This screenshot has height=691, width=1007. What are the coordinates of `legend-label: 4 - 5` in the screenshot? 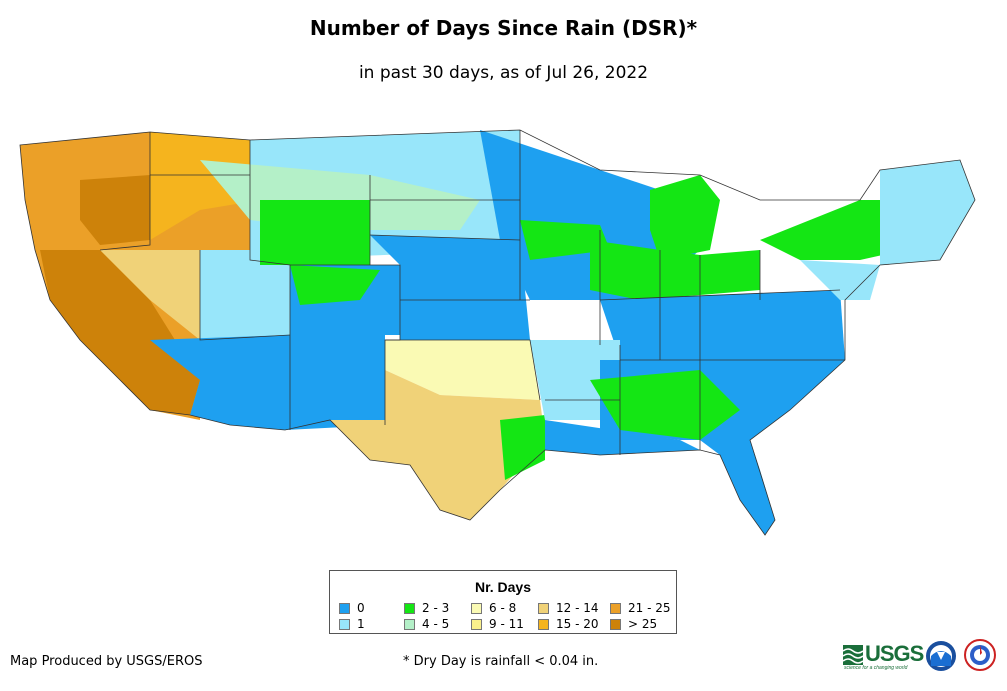 It's located at (436, 624).